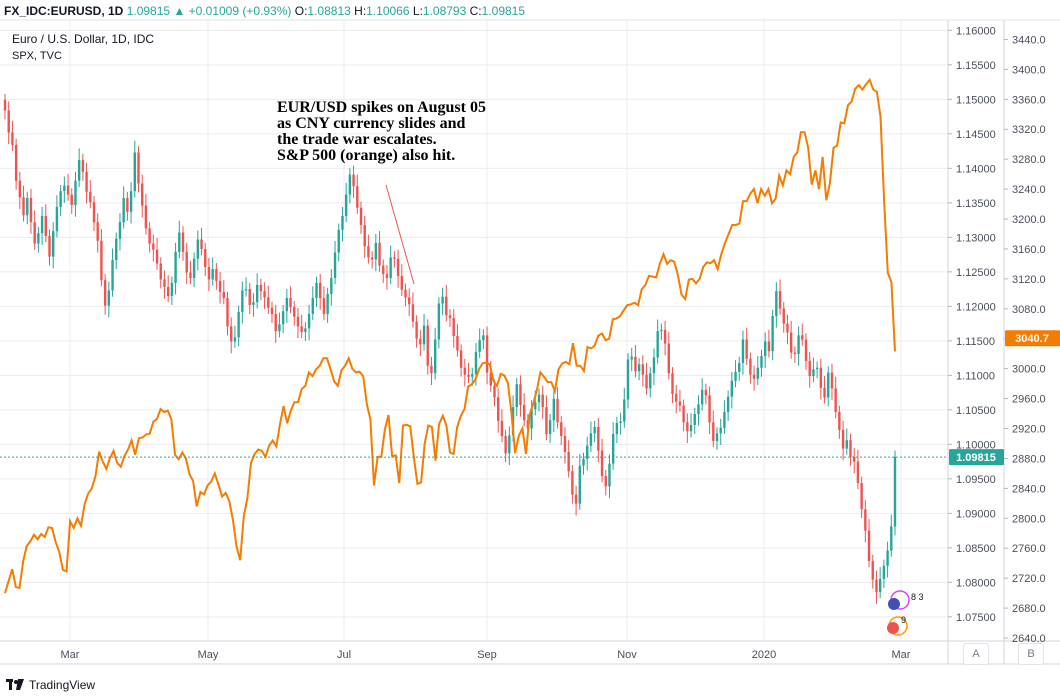 The image size is (1060, 696). Describe the element at coordinates (976, 654) in the screenshot. I see `auto-scale-button: A` at that location.